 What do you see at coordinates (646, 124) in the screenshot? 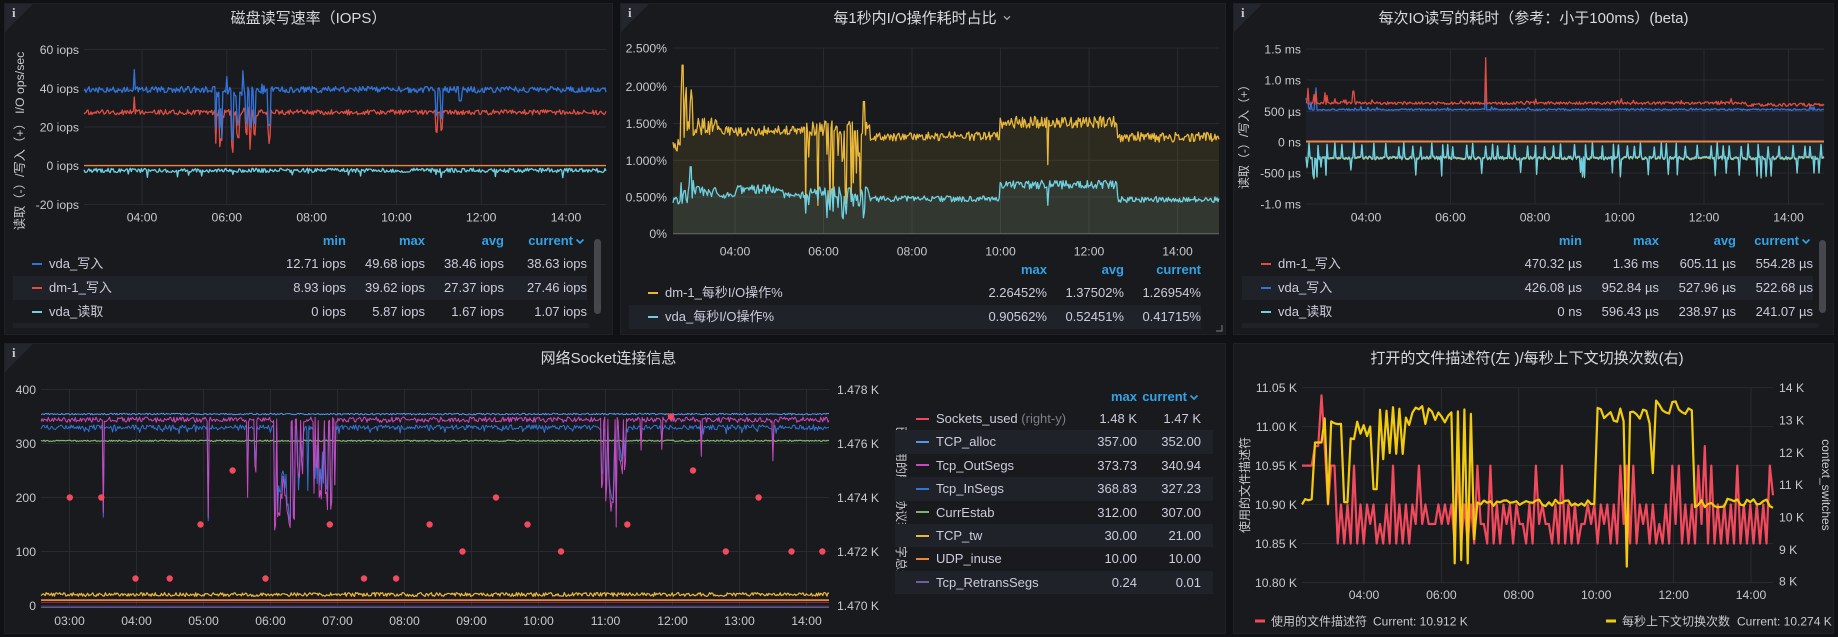
I see `svg-text: 1.500%` at bounding box center [646, 124].